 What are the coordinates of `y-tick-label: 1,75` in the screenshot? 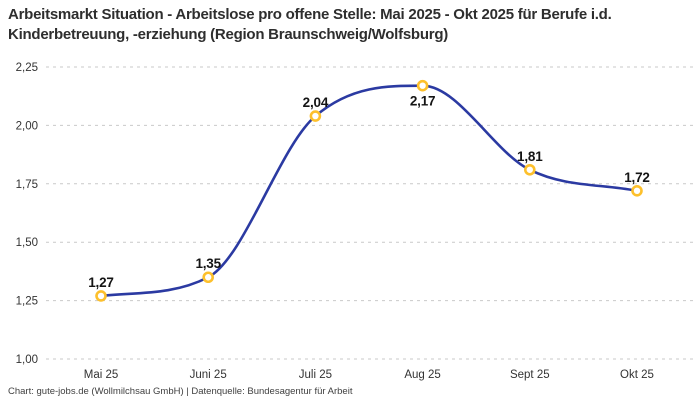 It's located at (27, 185).